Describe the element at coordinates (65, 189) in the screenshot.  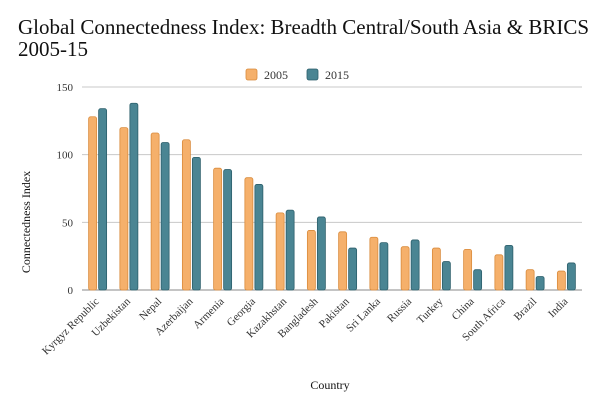
I see `y-axis-ticks: 0 50 100 150` at that location.